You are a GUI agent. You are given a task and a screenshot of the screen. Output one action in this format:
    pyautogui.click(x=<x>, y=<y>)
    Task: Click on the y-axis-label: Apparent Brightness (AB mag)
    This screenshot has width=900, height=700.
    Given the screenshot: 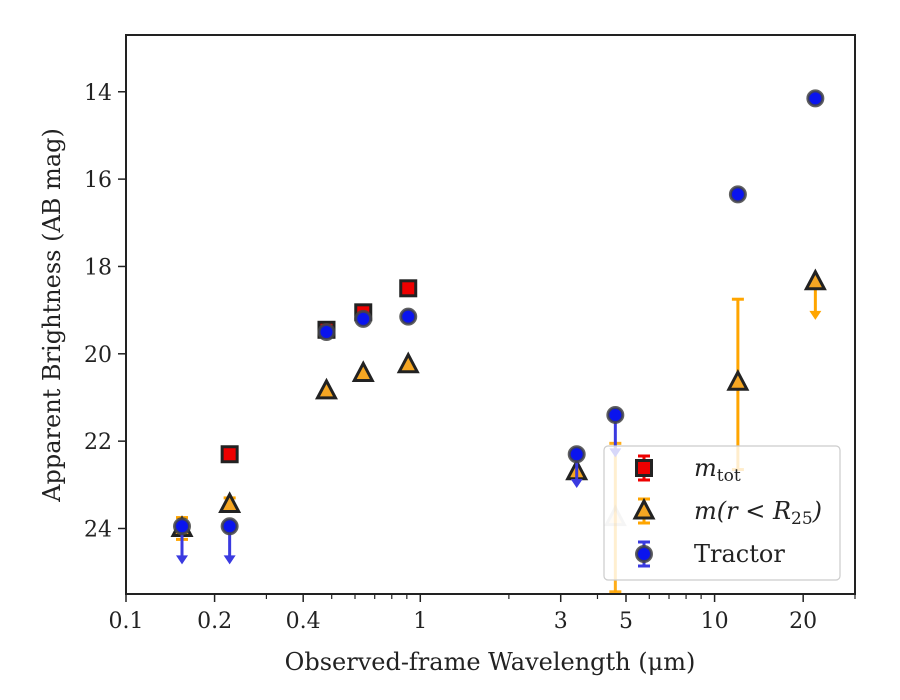 What is the action you would take?
    pyautogui.click(x=52, y=315)
    